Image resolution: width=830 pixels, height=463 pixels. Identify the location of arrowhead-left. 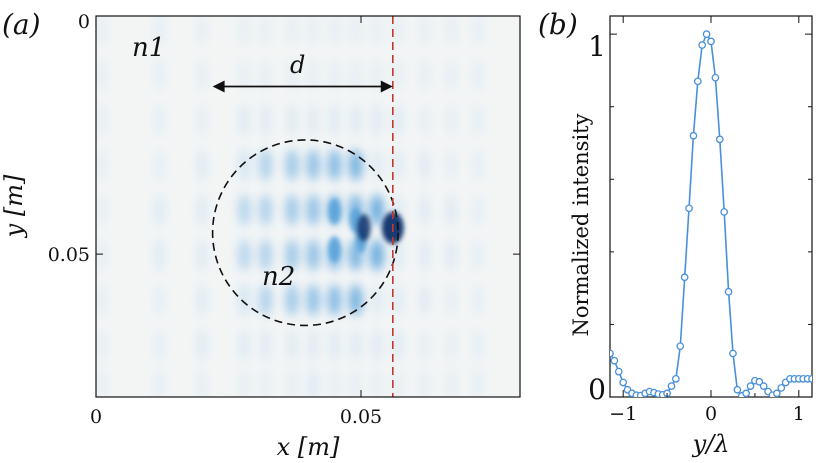
(218, 86).